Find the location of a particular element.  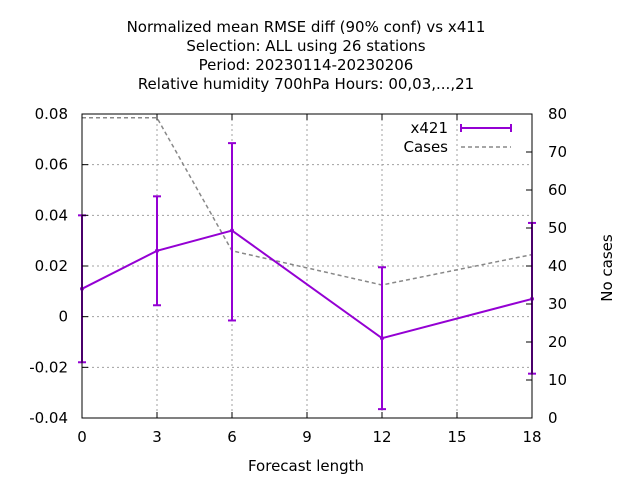

y-tick-label: -0.02 is located at coordinates (48, 367).